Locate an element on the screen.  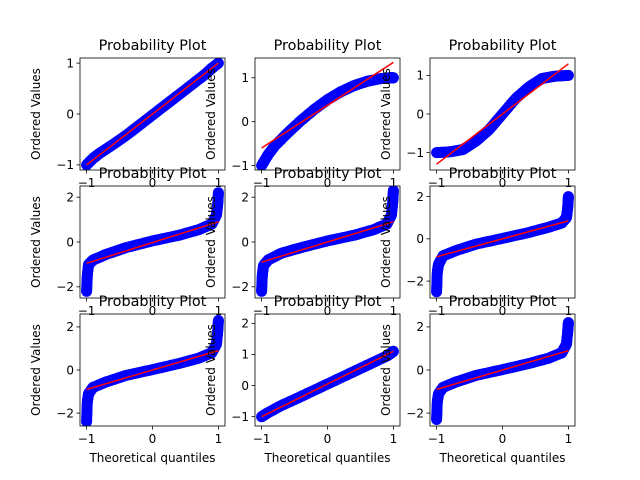
qq-panel-9-data is located at coordinates (502, 371).